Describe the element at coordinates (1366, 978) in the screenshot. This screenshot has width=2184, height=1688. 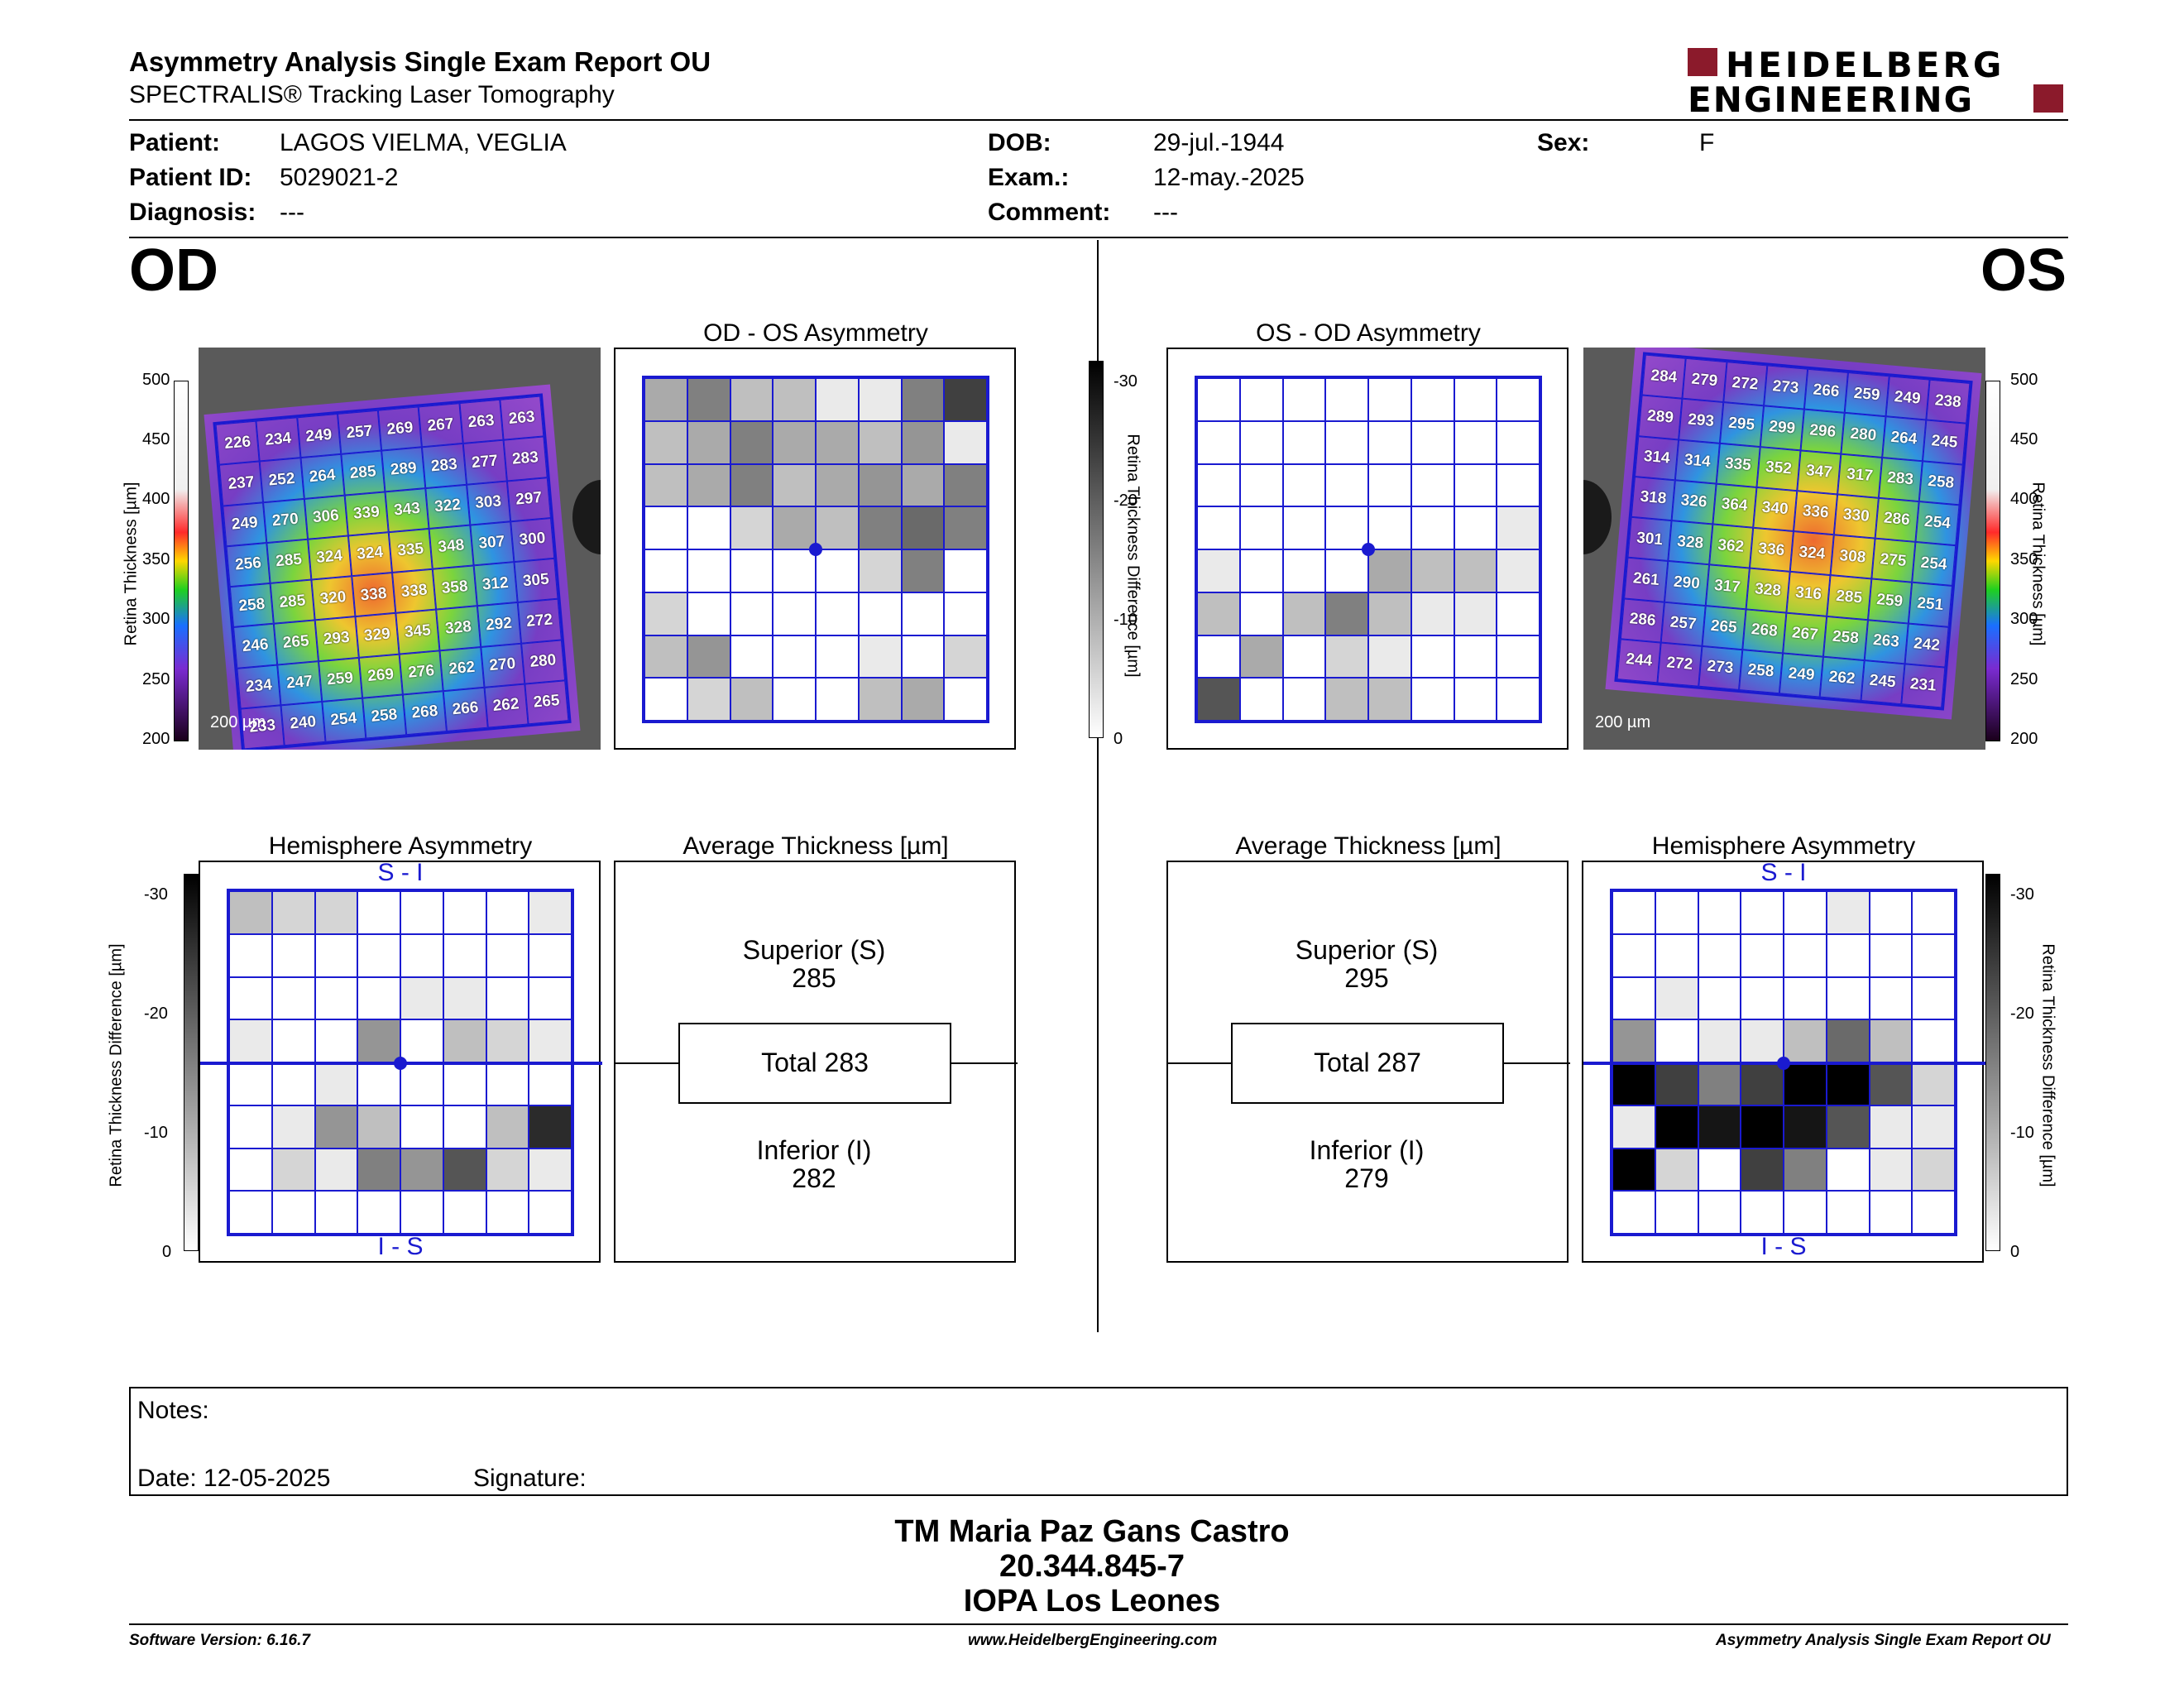
I see `os-avg-superior-value: 295` at that location.